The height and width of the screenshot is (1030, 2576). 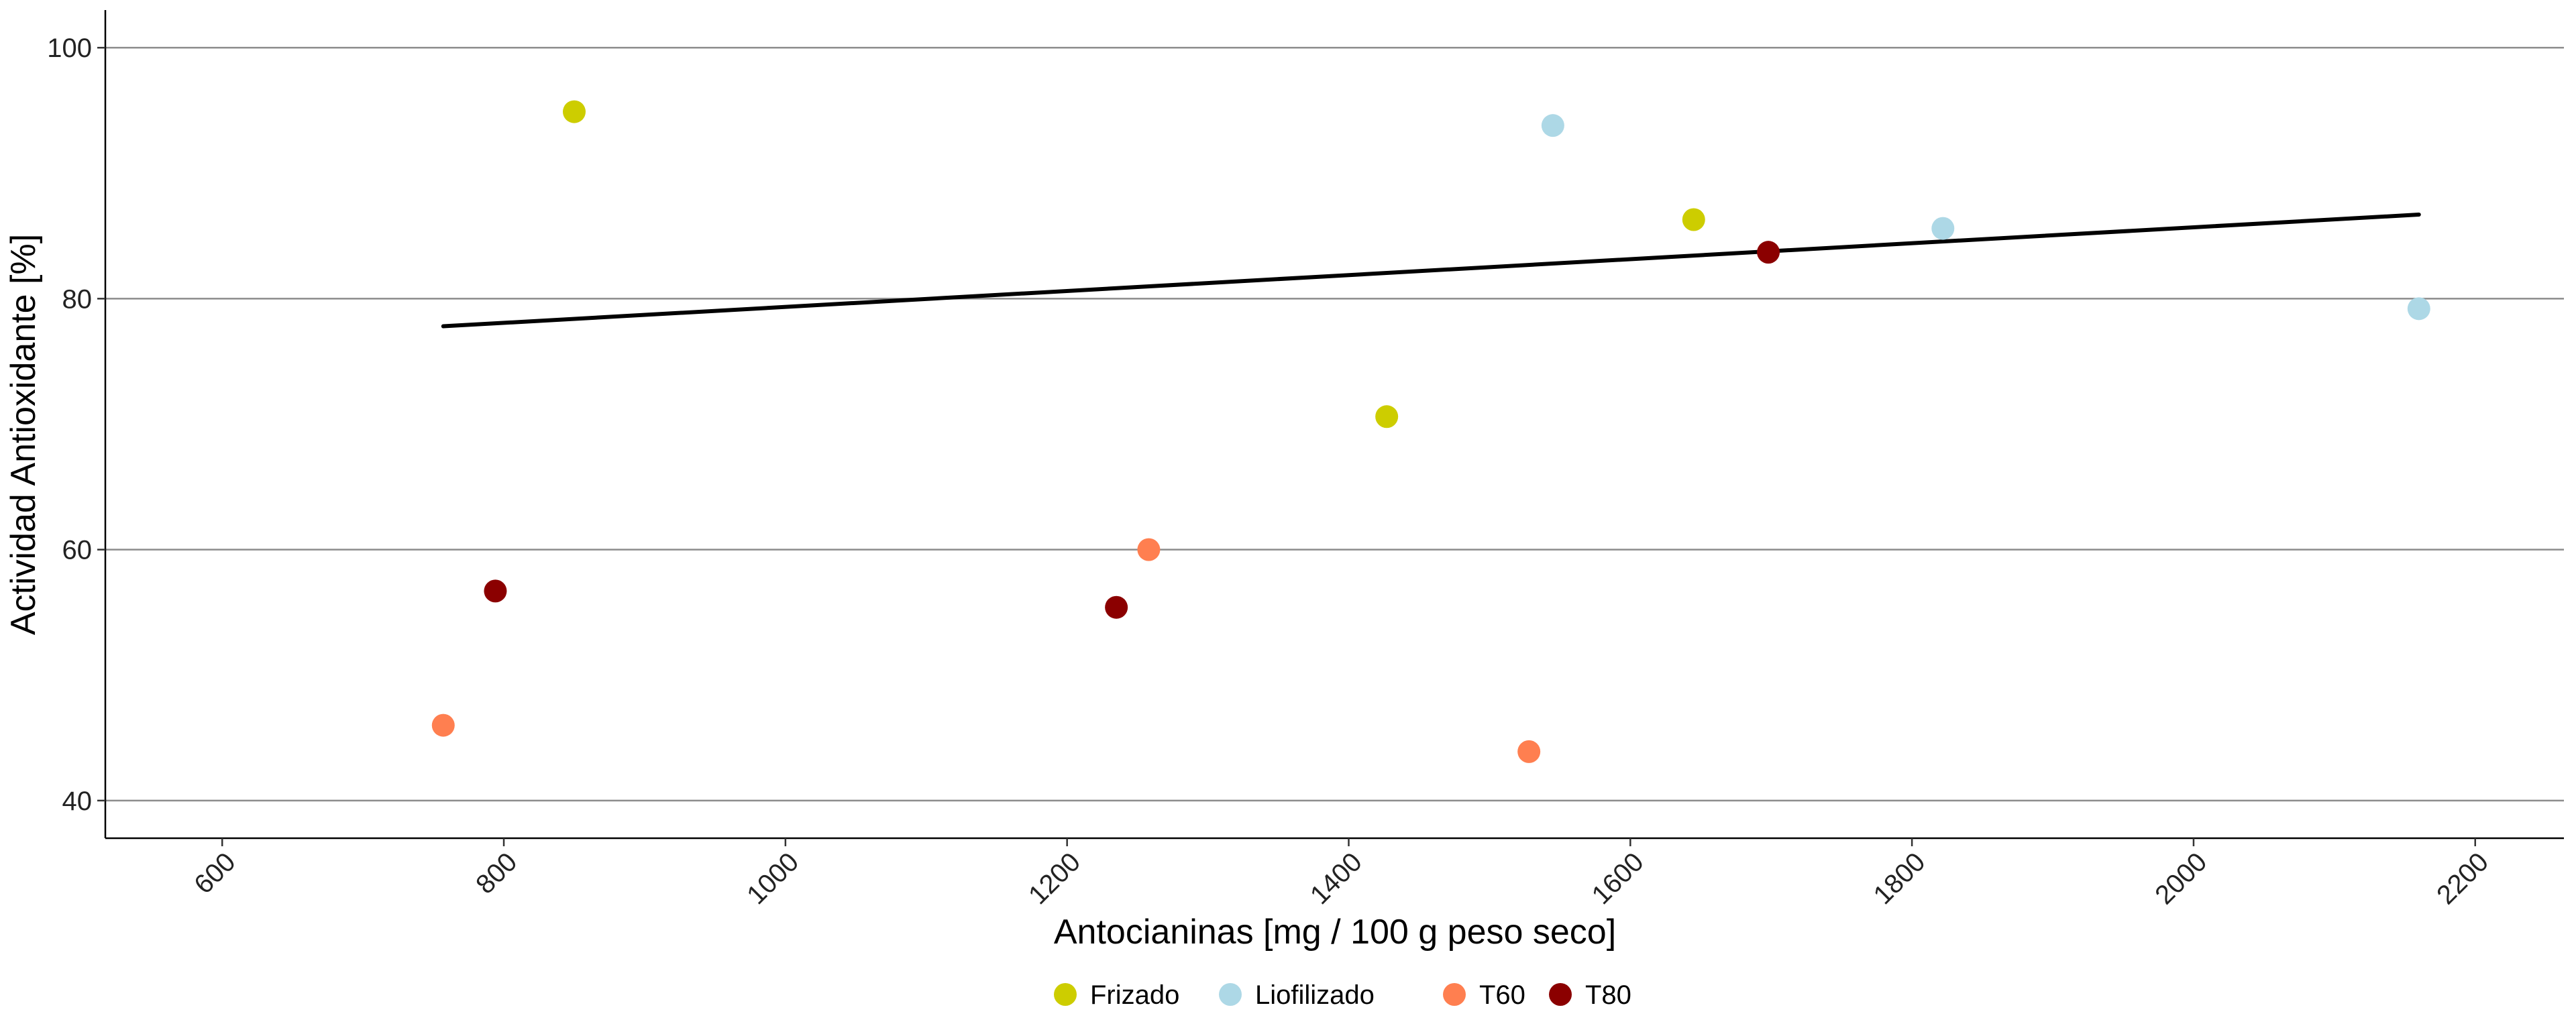 I want to click on x-tick-label-600: 600, so click(x=215, y=873).